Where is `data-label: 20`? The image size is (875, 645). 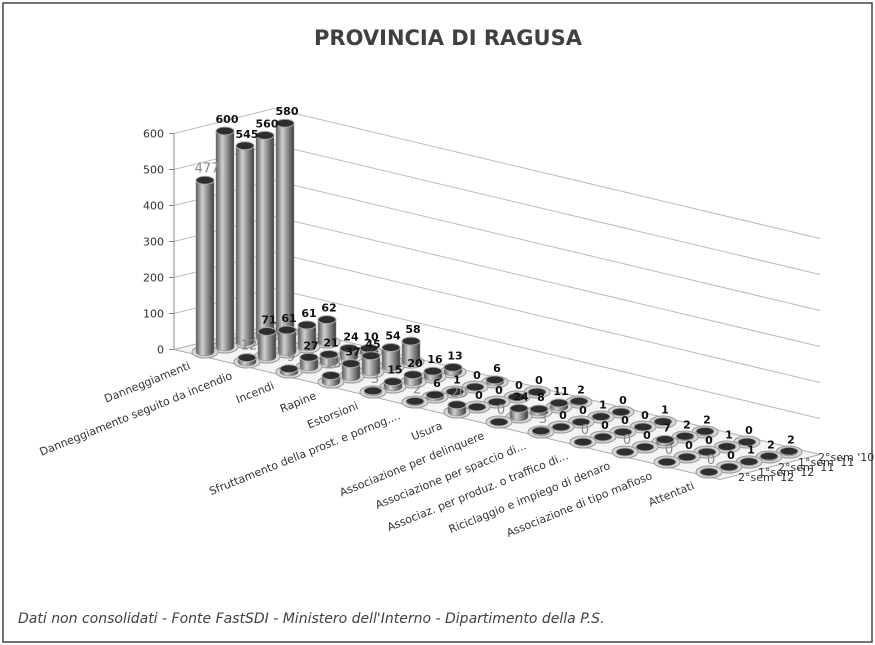 data-label: 20 is located at coordinates (459, 393).